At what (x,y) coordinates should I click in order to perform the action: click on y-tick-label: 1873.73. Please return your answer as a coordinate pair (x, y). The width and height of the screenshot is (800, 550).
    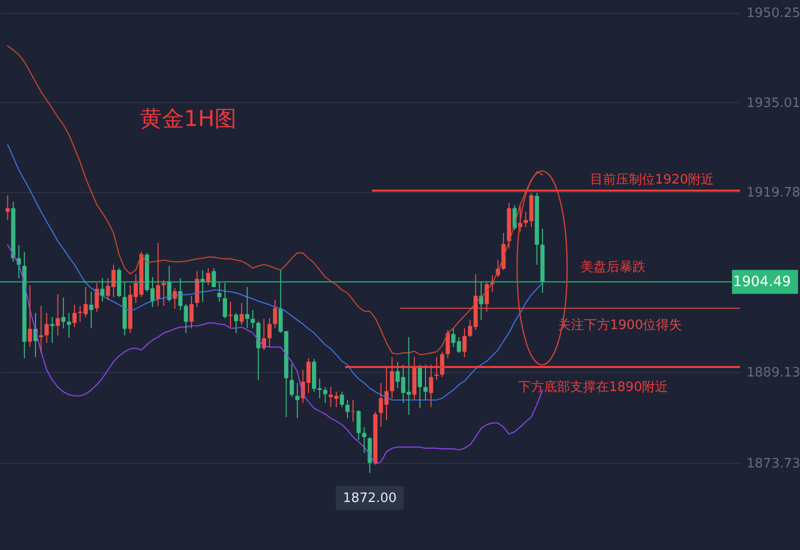
    Looking at the image, I should click on (773, 464).